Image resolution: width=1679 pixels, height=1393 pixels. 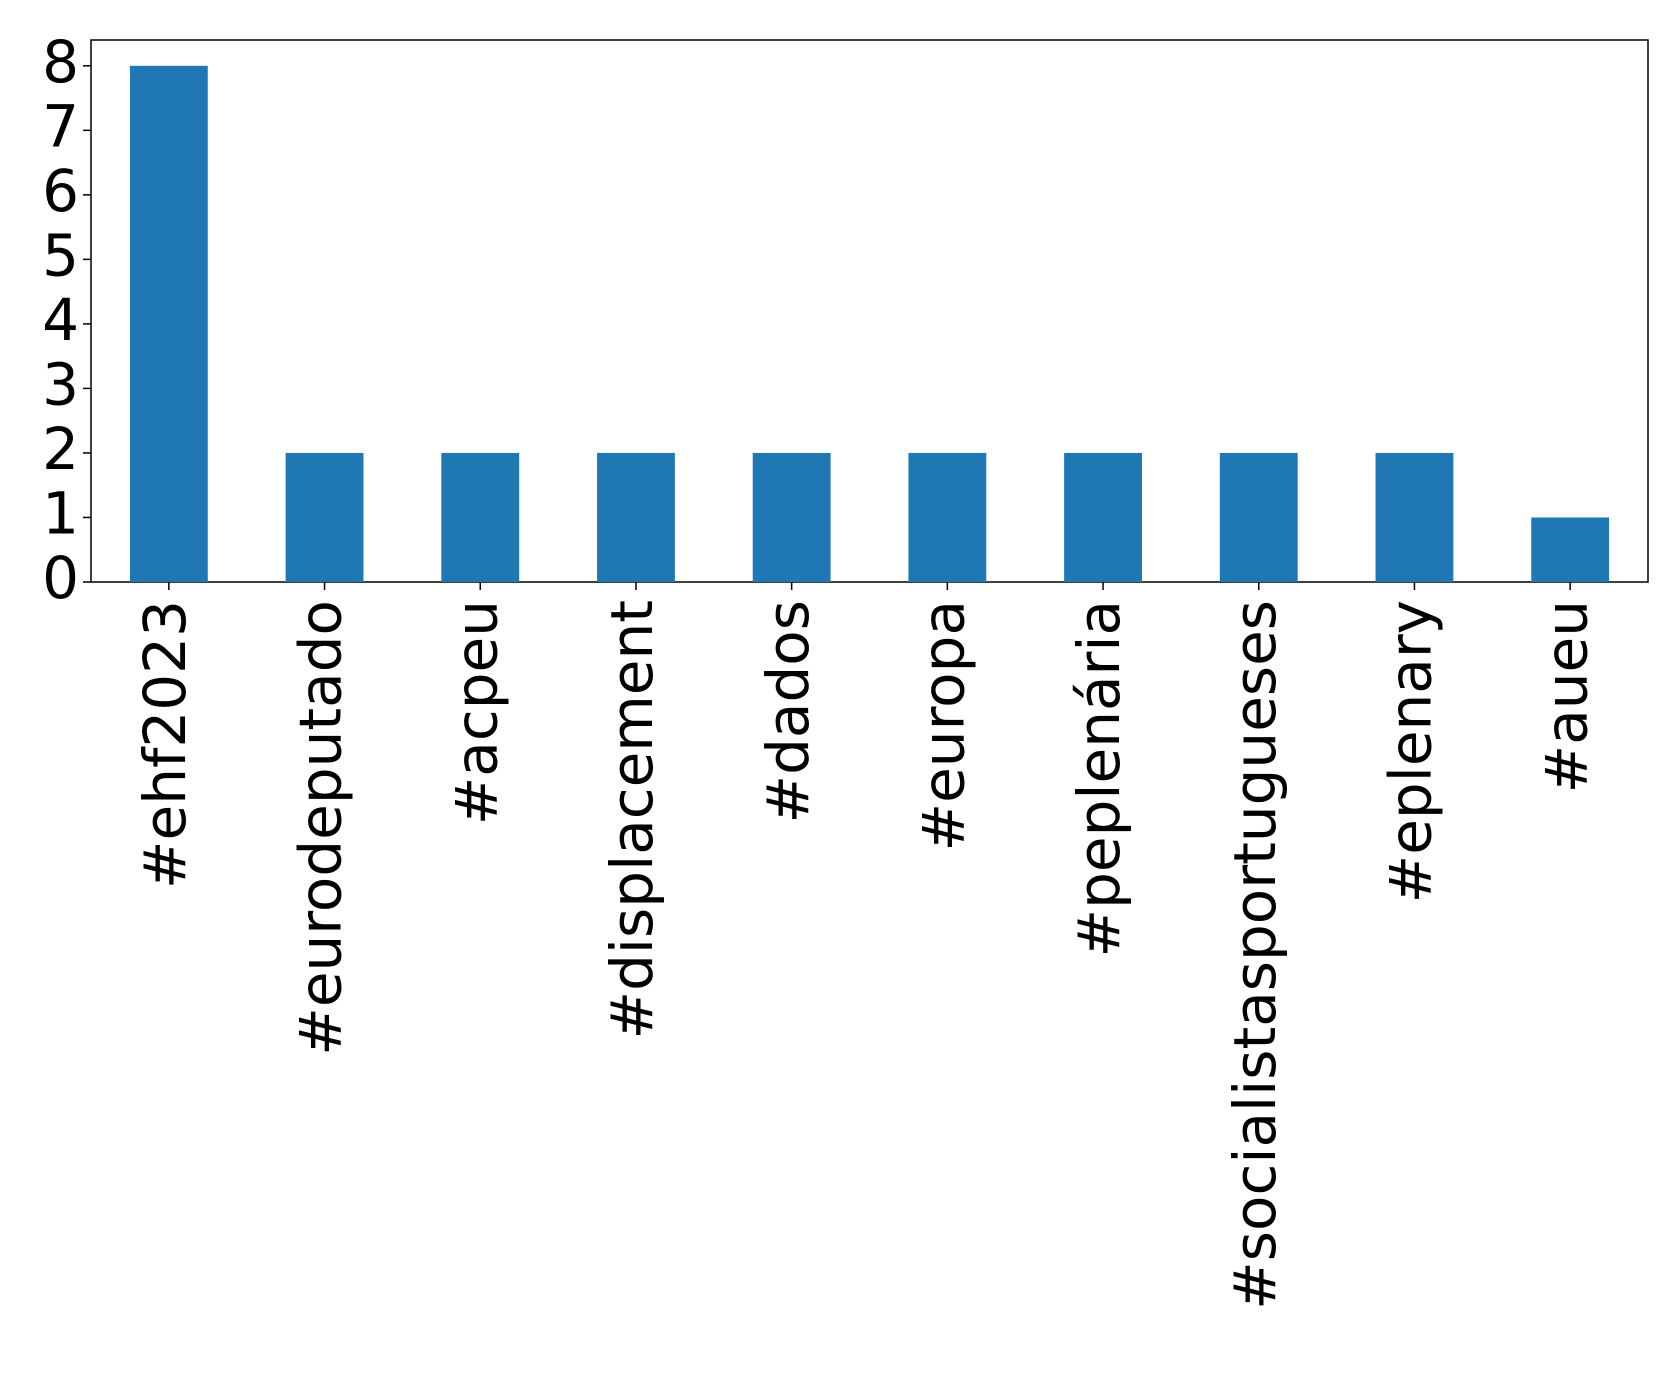 What do you see at coordinates (321, 828) in the screenshot?
I see `x-tick-label: #eurodeputado` at bounding box center [321, 828].